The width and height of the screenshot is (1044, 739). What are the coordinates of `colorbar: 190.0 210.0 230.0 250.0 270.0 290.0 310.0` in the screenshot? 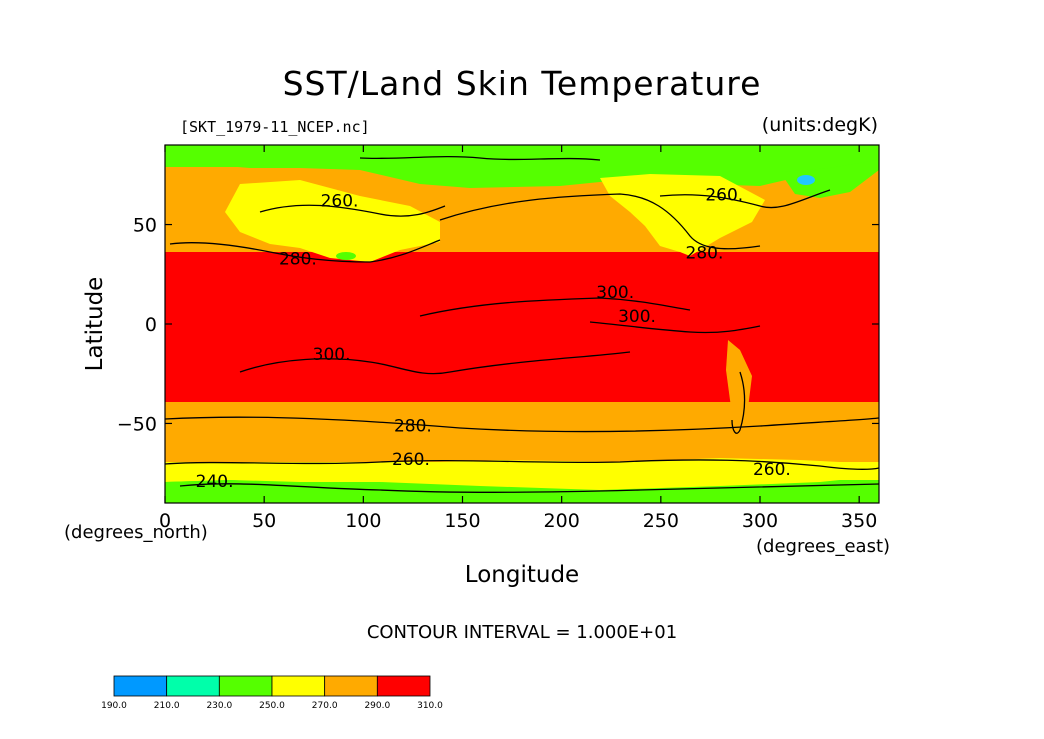 It's located at (272, 693).